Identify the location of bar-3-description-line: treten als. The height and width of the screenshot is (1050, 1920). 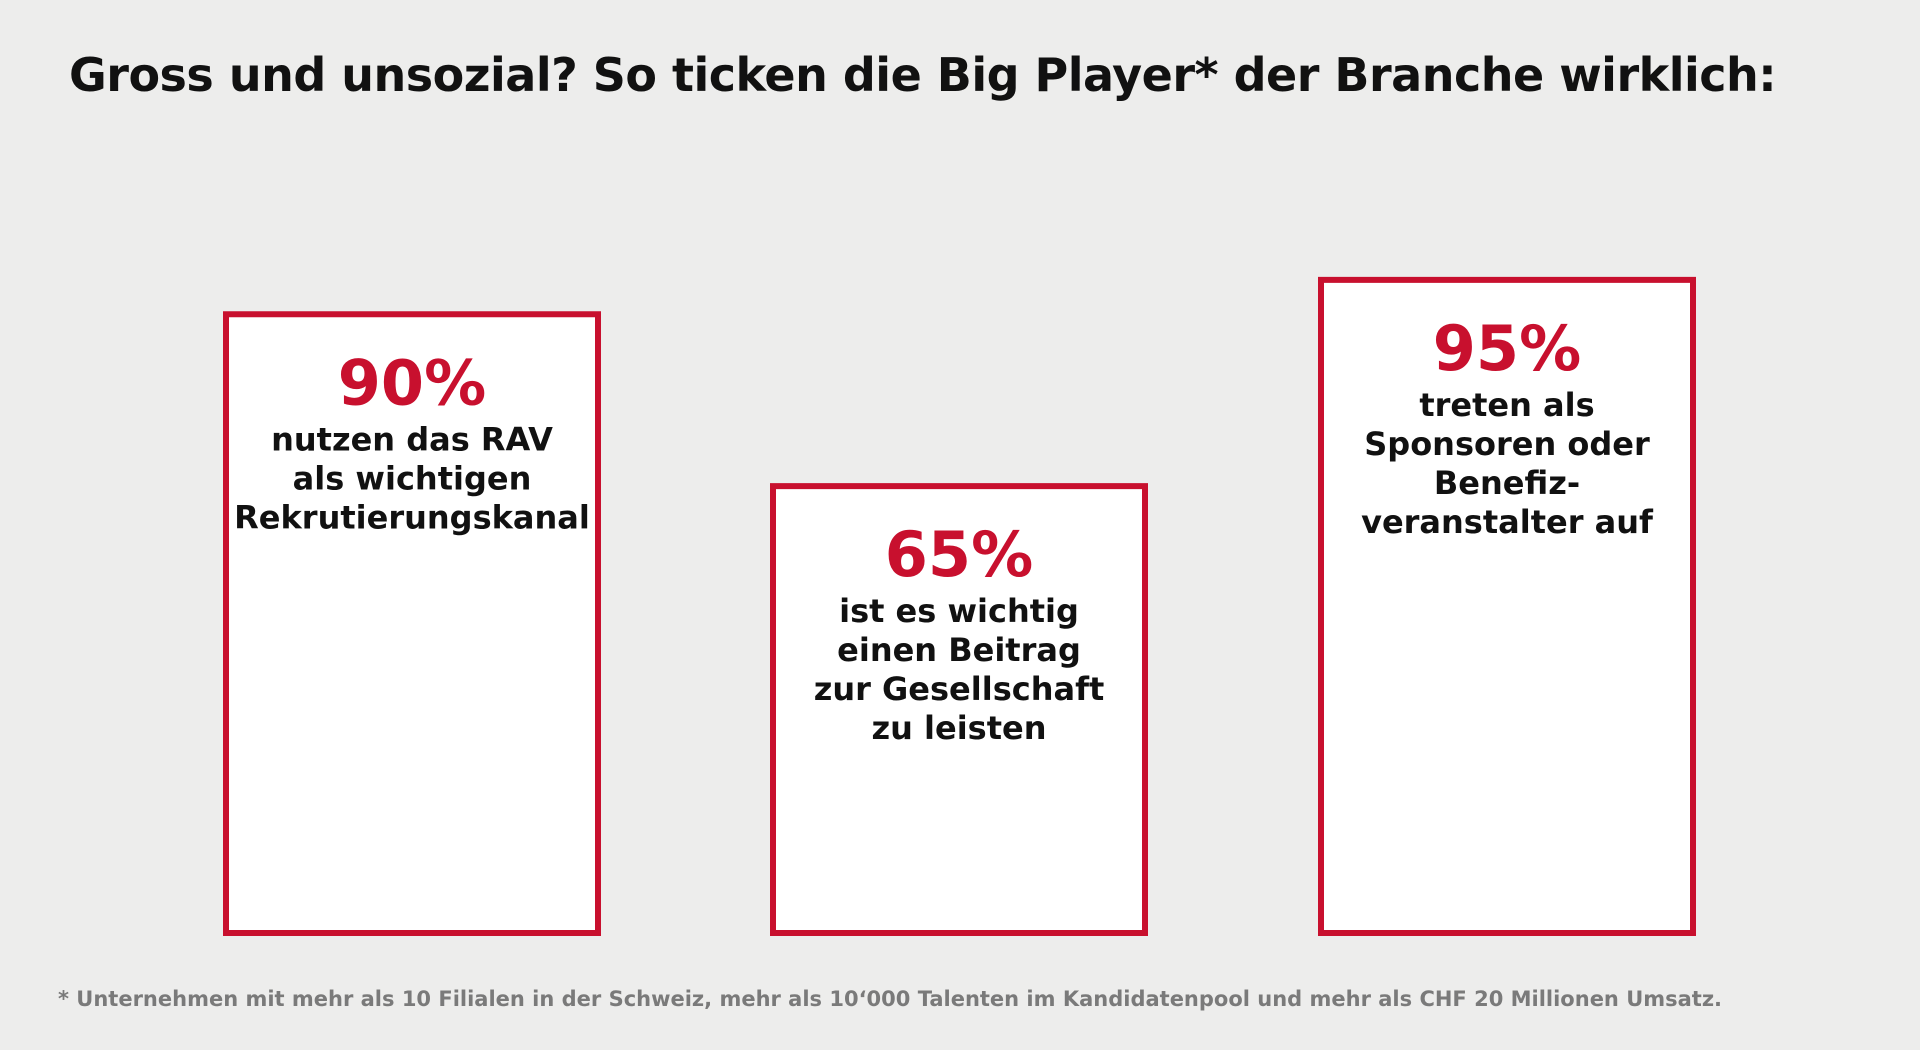
(1506, 405).